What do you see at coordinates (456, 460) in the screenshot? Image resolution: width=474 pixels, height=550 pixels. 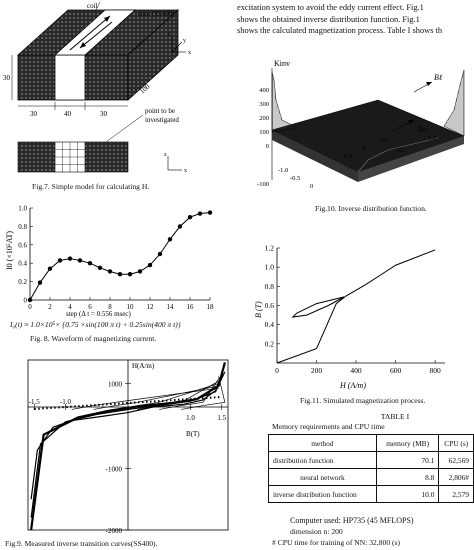 I see `table-cell: 62,569` at bounding box center [456, 460].